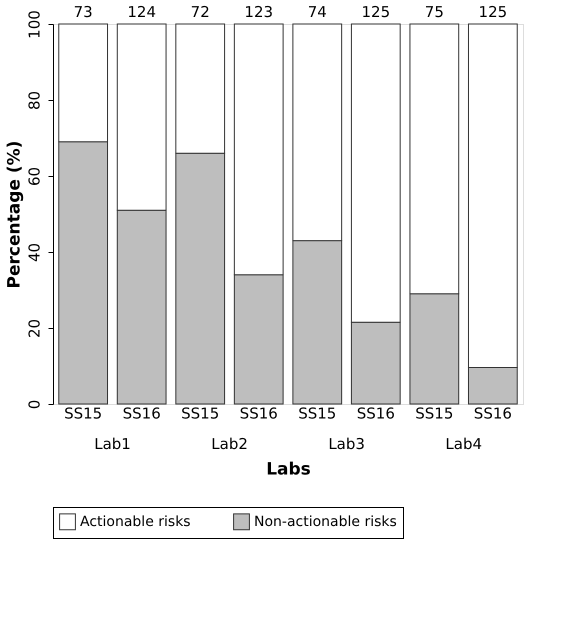 The image size is (581, 629). I want to click on y-tick-label: 100, so click(35, 24).